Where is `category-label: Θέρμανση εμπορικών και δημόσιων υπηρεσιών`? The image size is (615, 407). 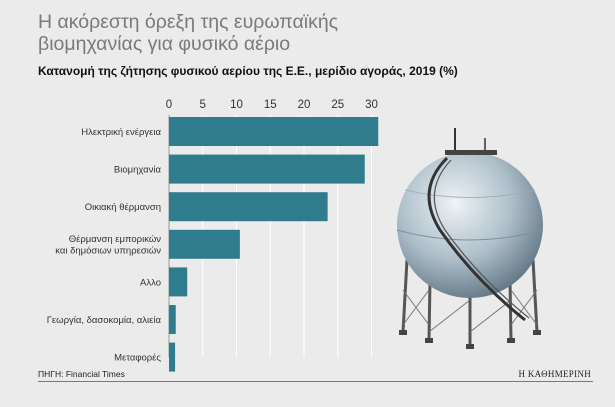 category-label: Θέρμανση εμπορικών και δημόσιων υπηρεσιών is located at coordinates (108, 245).